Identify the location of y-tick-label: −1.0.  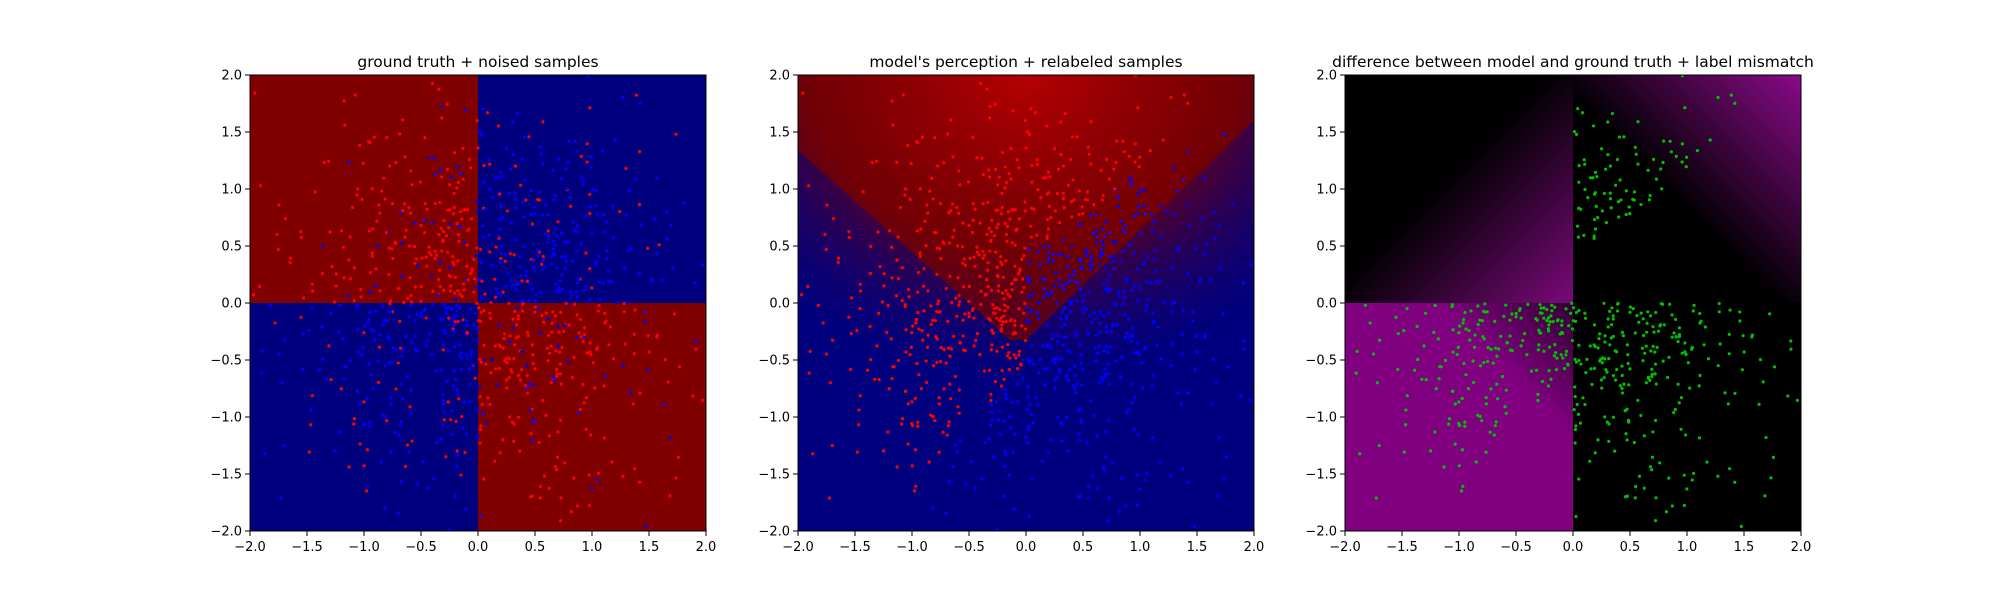
(226, 418).